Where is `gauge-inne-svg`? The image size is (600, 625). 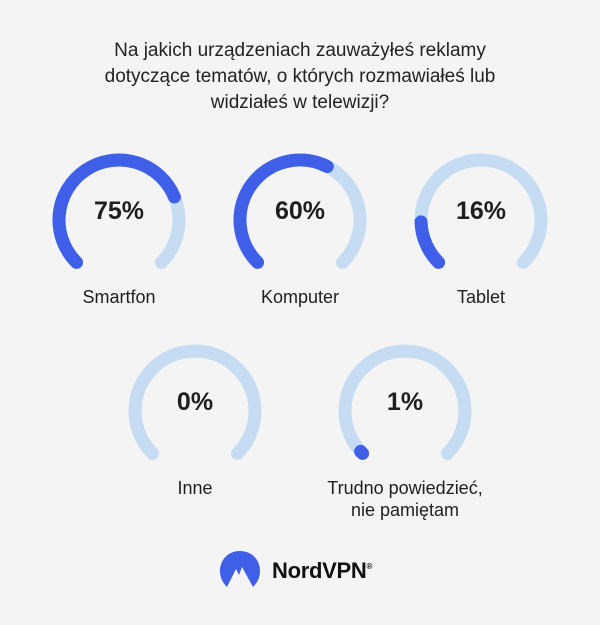
gauge-inne-svg is located at coordinates (195, 402).